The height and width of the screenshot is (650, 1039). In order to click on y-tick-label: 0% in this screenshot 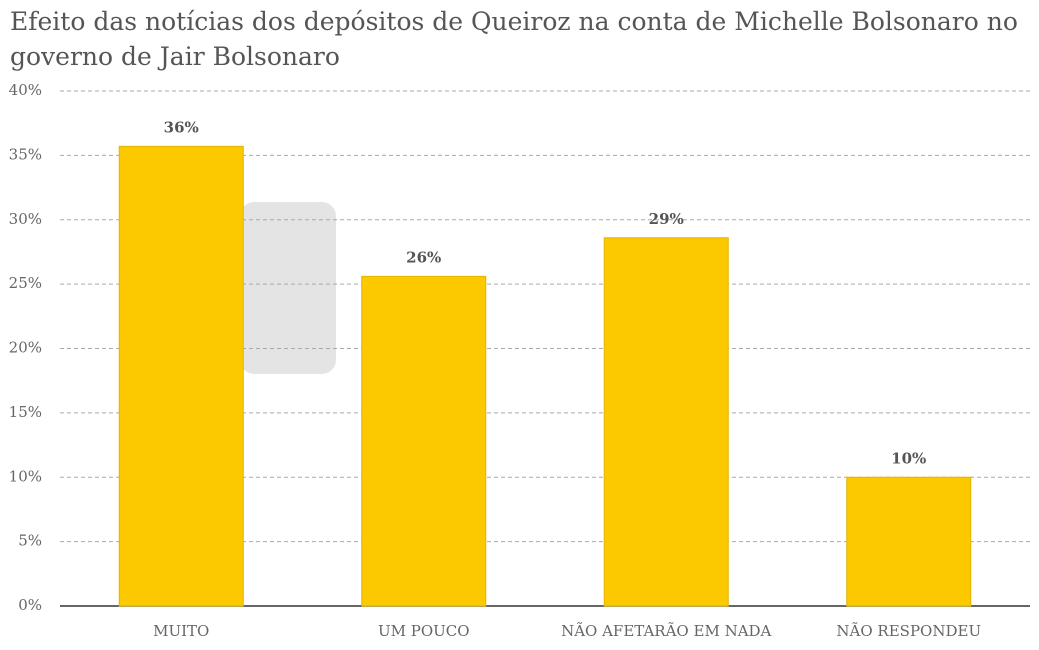, I will do `click(30, 605)`.